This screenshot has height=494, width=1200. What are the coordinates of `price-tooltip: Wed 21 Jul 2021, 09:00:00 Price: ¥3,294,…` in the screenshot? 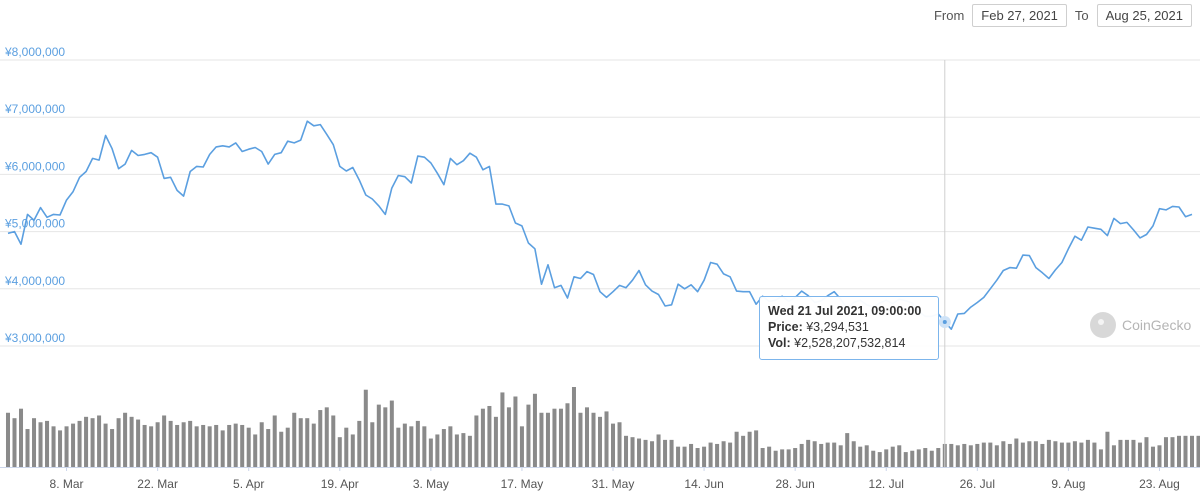 It's located at (849, 328).